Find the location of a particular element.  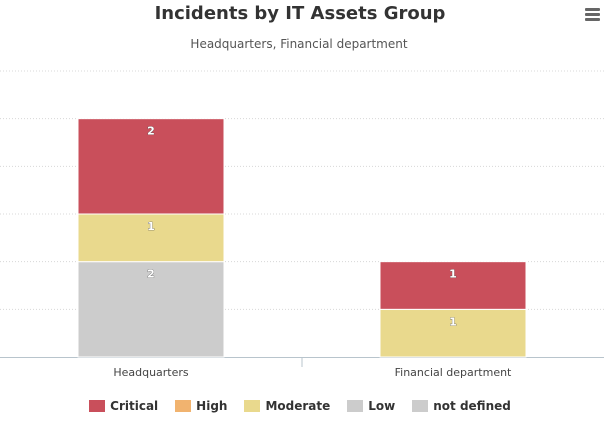

x-tick-label: Financial department is located at coordinates (453, 372).